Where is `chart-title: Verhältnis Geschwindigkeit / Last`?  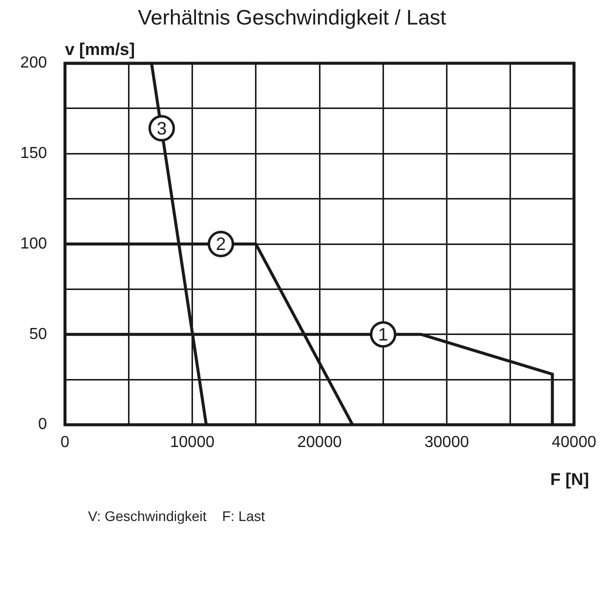
chart-title: Verhältnis Geschwindigkeit / Last is located at coordinates (292, 18).